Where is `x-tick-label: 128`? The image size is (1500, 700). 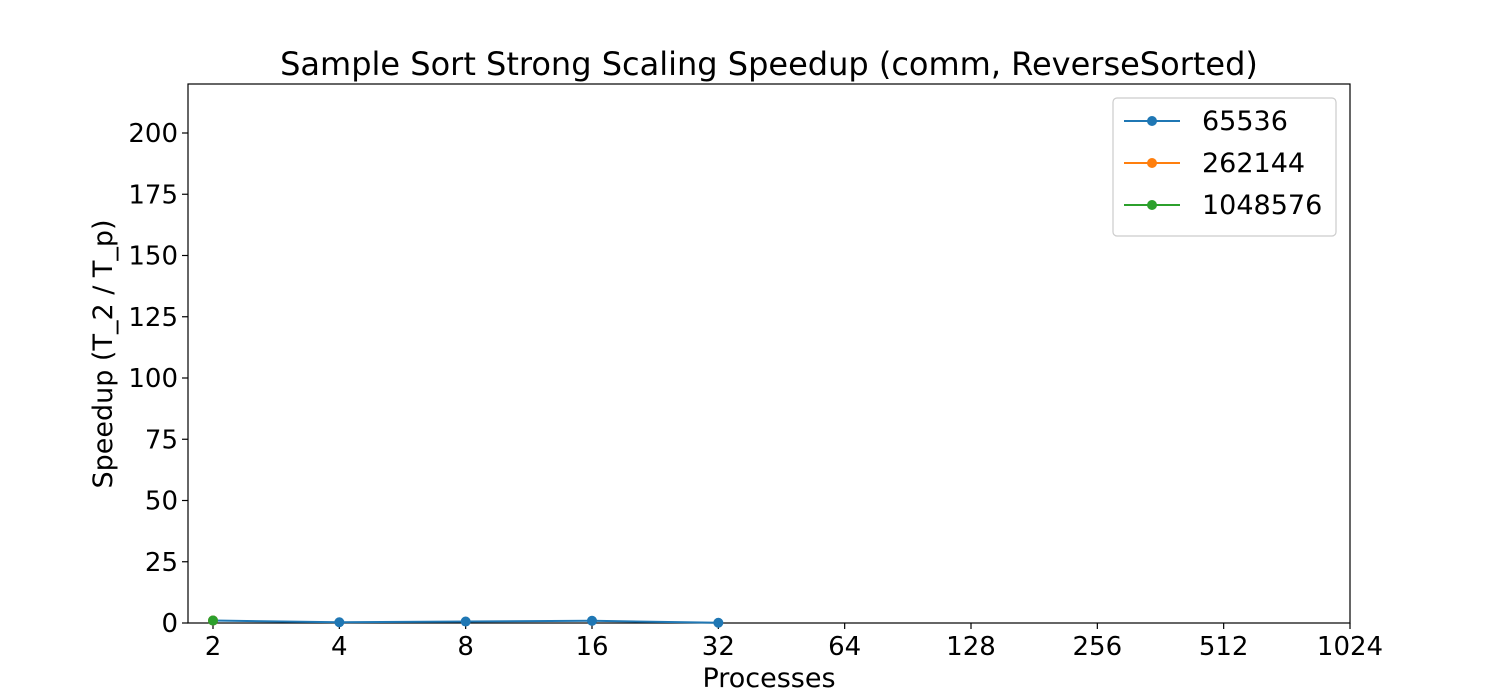 x-tick-label: 128 is located at coordinates (971, 647).